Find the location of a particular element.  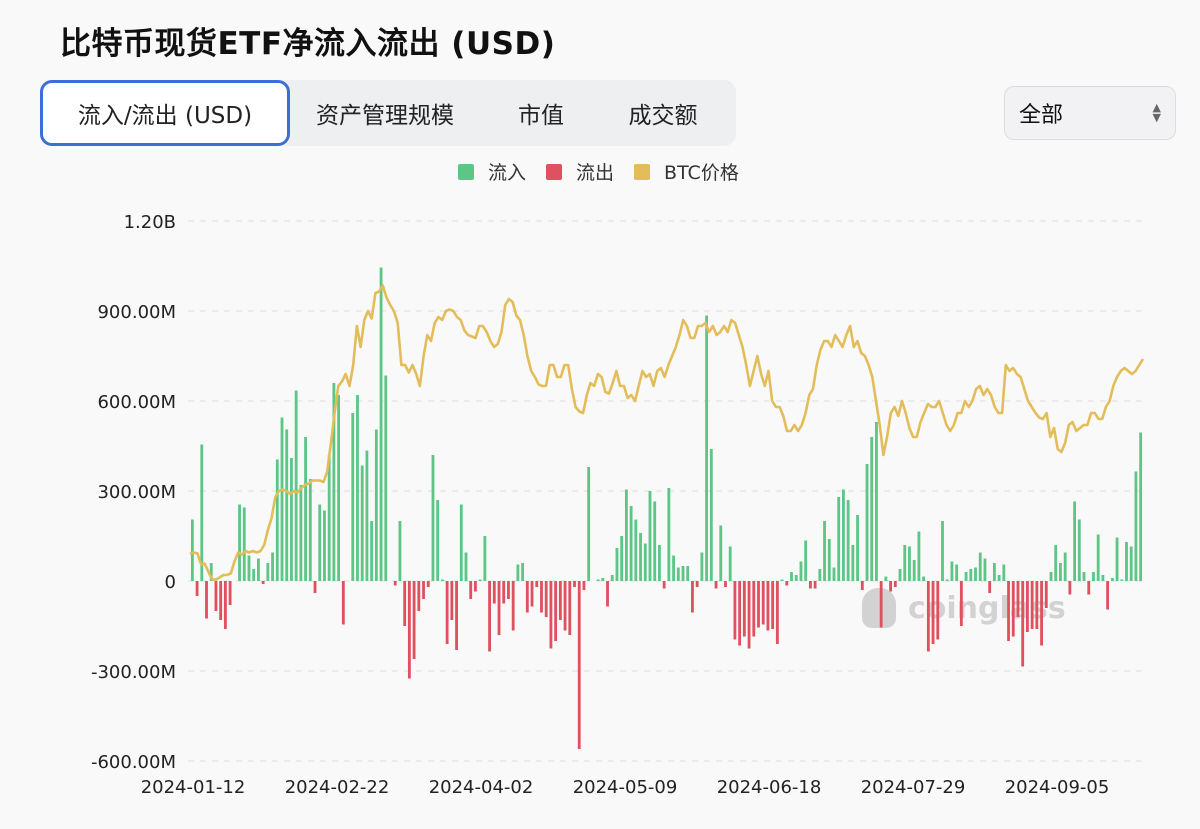

tab-aum: 资产管理规模 is located at coordinates (385, 116).